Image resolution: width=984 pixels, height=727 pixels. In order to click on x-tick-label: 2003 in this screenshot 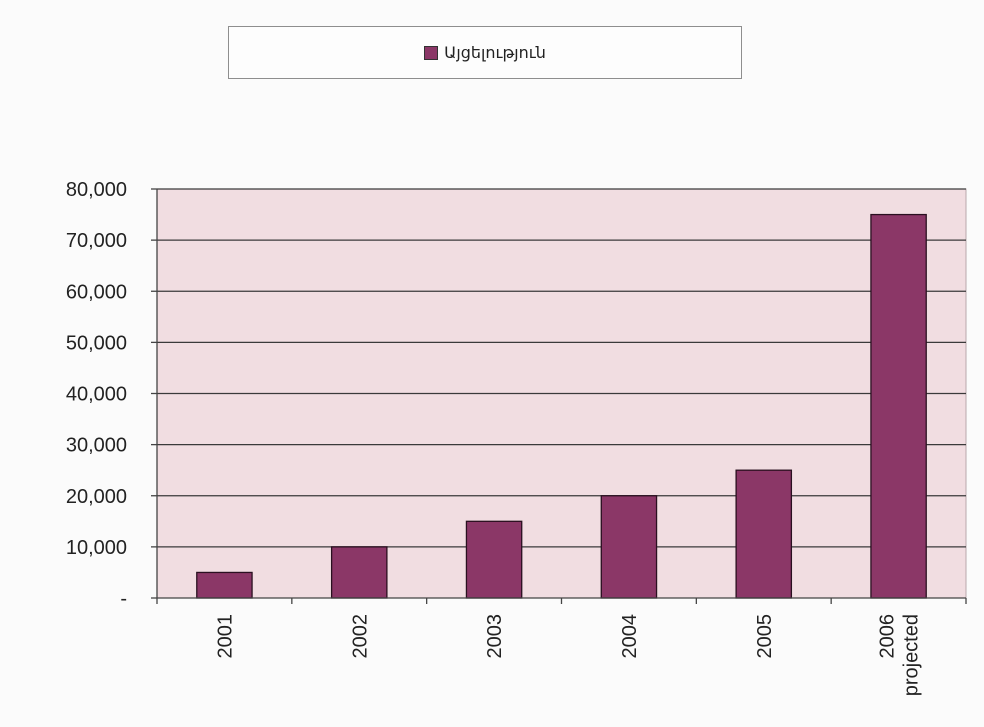, I will do `click(495, 636)`.